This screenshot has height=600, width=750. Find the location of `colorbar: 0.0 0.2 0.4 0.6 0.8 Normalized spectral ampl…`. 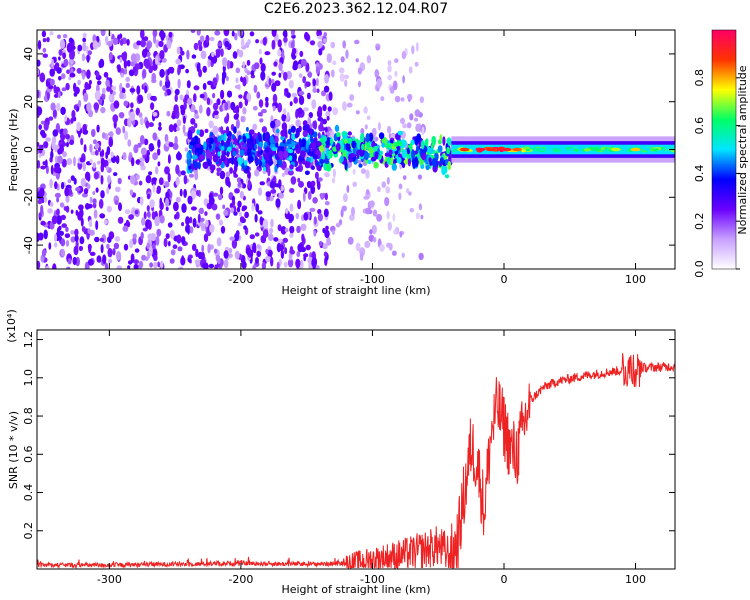

colorbar: 0.0 0.2 0.4 0.6 0.8 Normalized spectral ampl… is located at coordinates (721, 153).